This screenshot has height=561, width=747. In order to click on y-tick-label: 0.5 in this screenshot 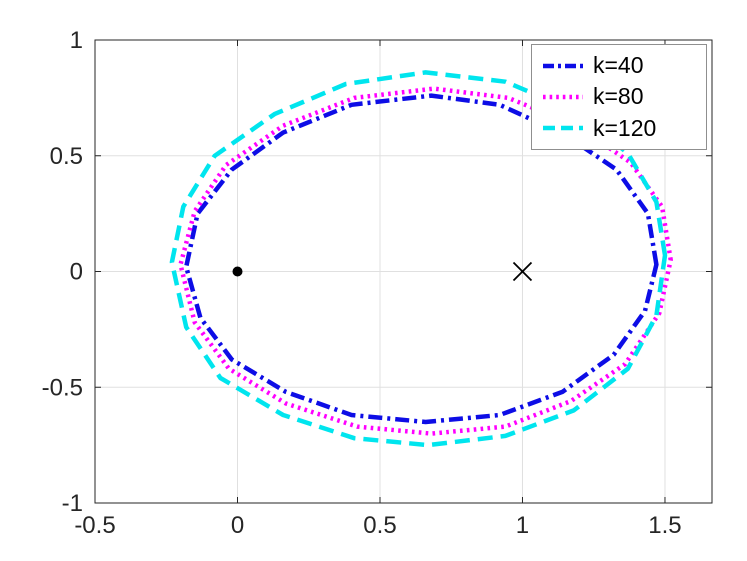, I will do `click(66, 156)`.